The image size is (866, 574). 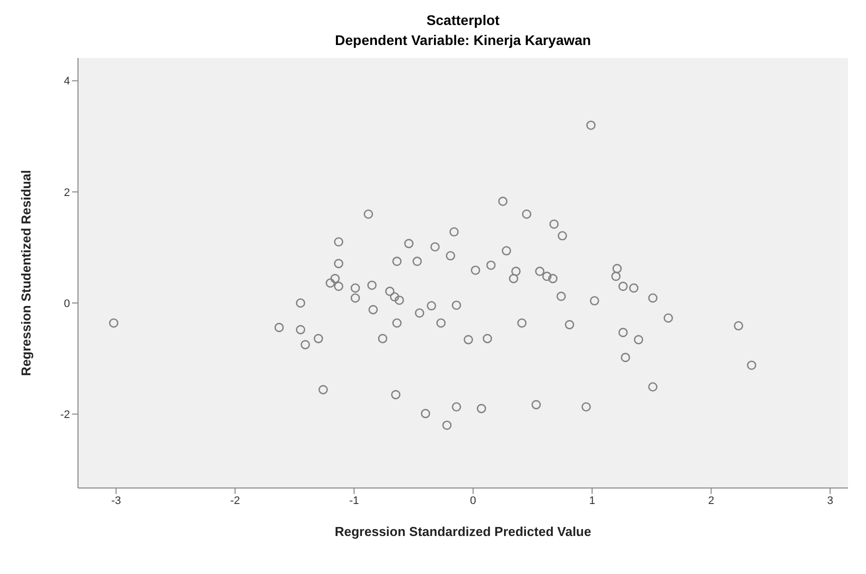 I want to click on y-tick-label: 0, so click(x=67, y=304).